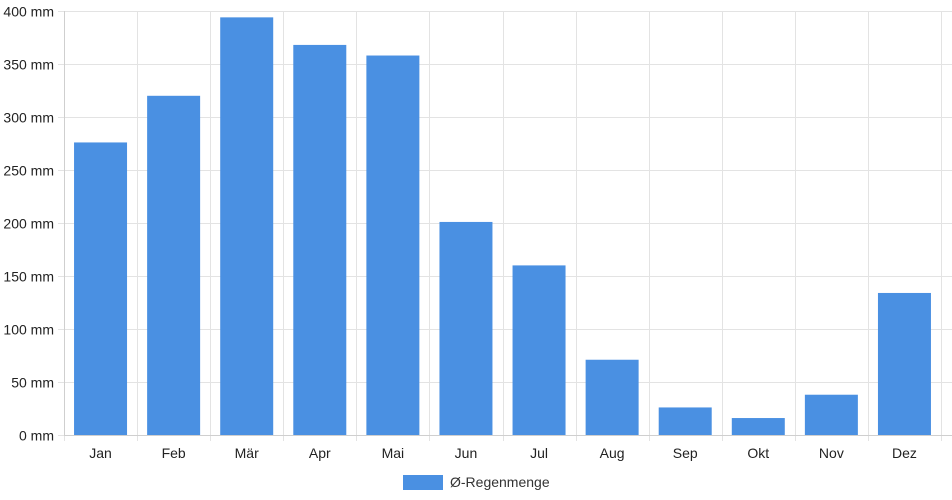  Describe the element at coordinates (28, 330) in the screenshot. I see `y-tick-label: 100 mm` at that location.